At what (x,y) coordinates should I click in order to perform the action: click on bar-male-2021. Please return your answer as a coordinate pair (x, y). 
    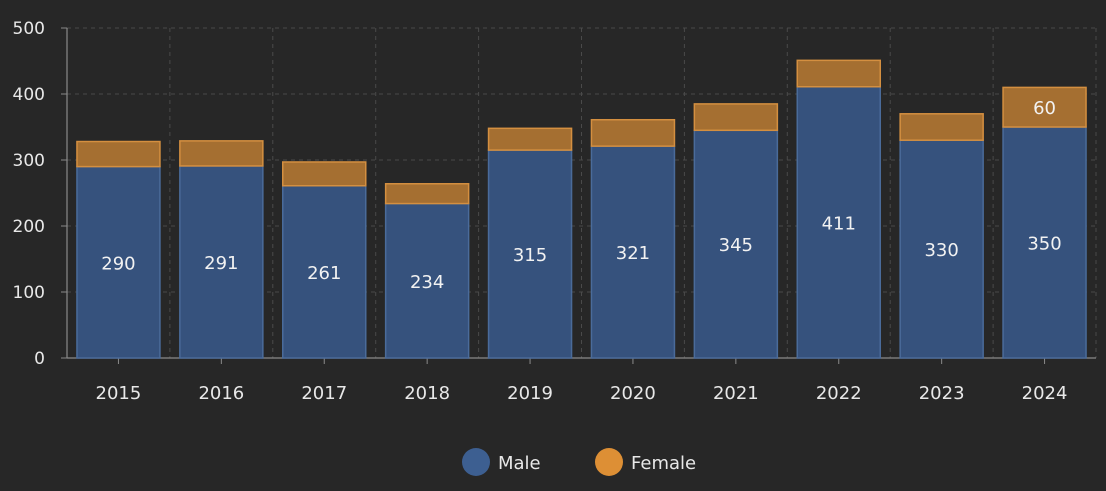
    Looking at the image, I should click on (736, 244).